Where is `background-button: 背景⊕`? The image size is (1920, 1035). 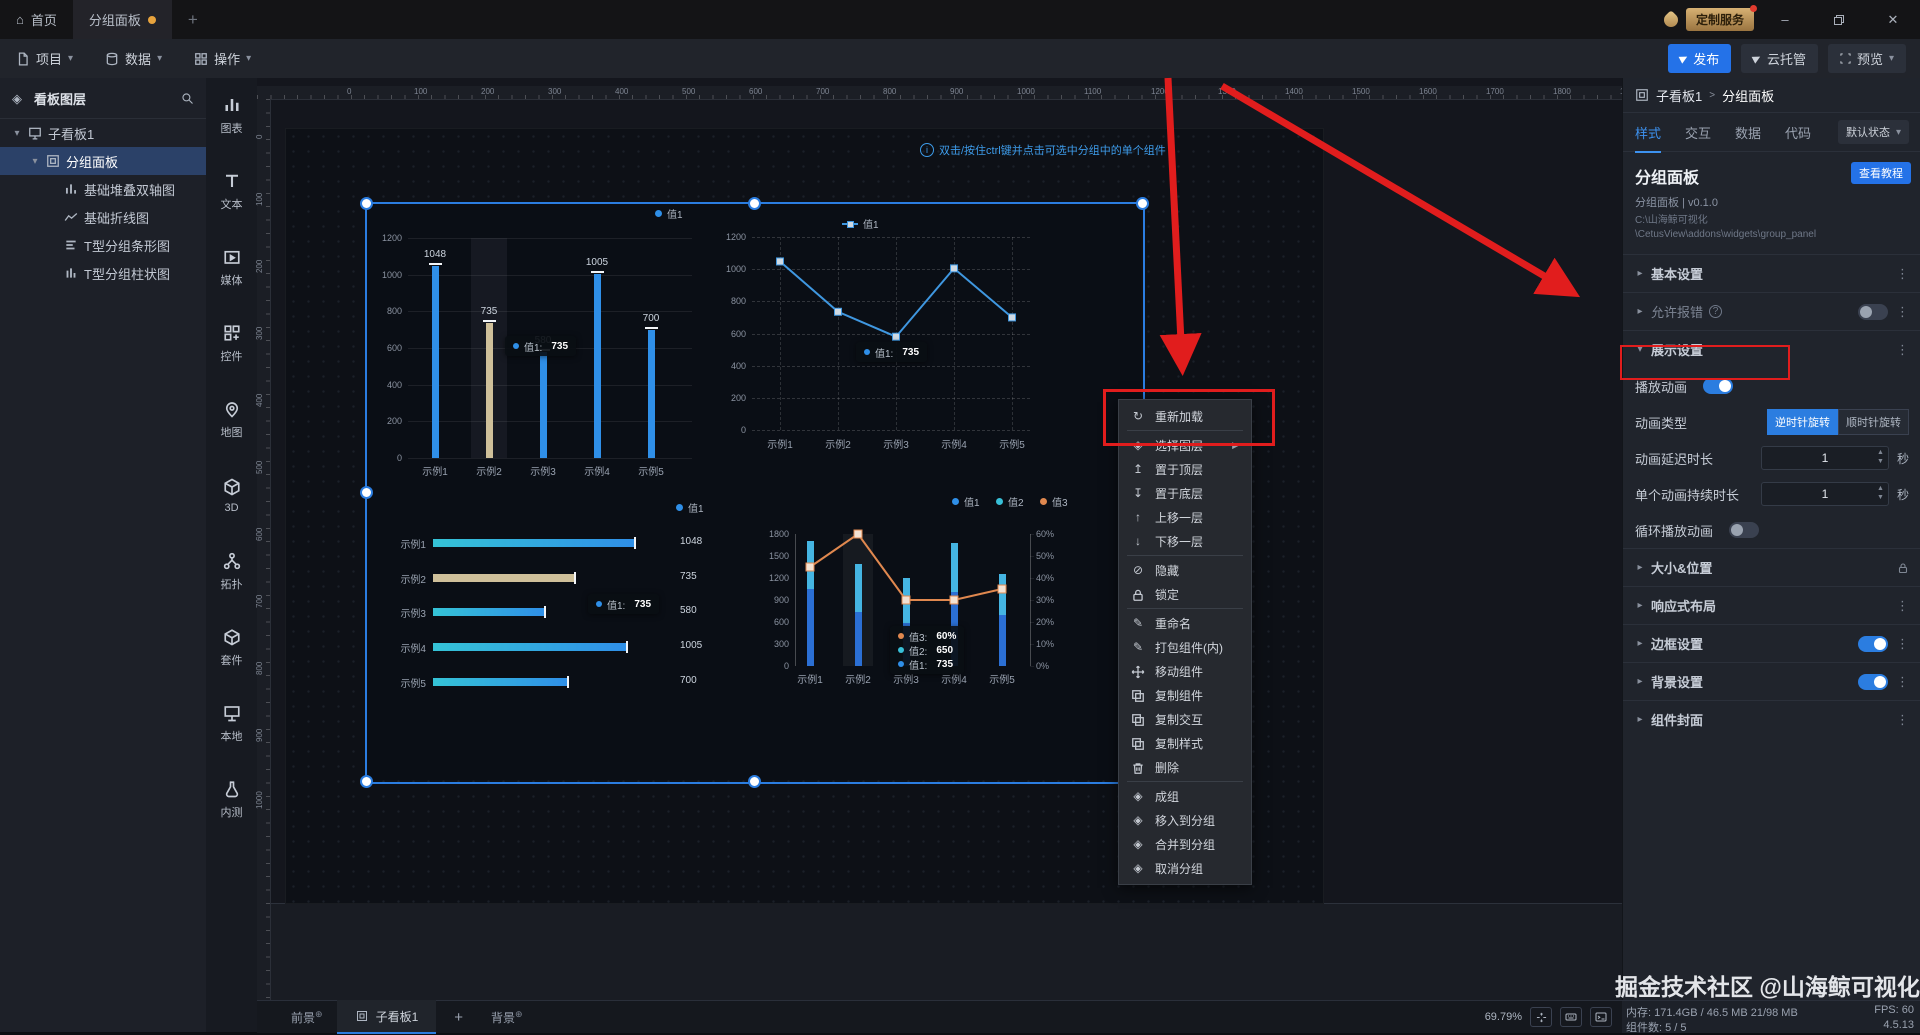
background-button: 背景⊕ is located at coordinates (507, 1016).